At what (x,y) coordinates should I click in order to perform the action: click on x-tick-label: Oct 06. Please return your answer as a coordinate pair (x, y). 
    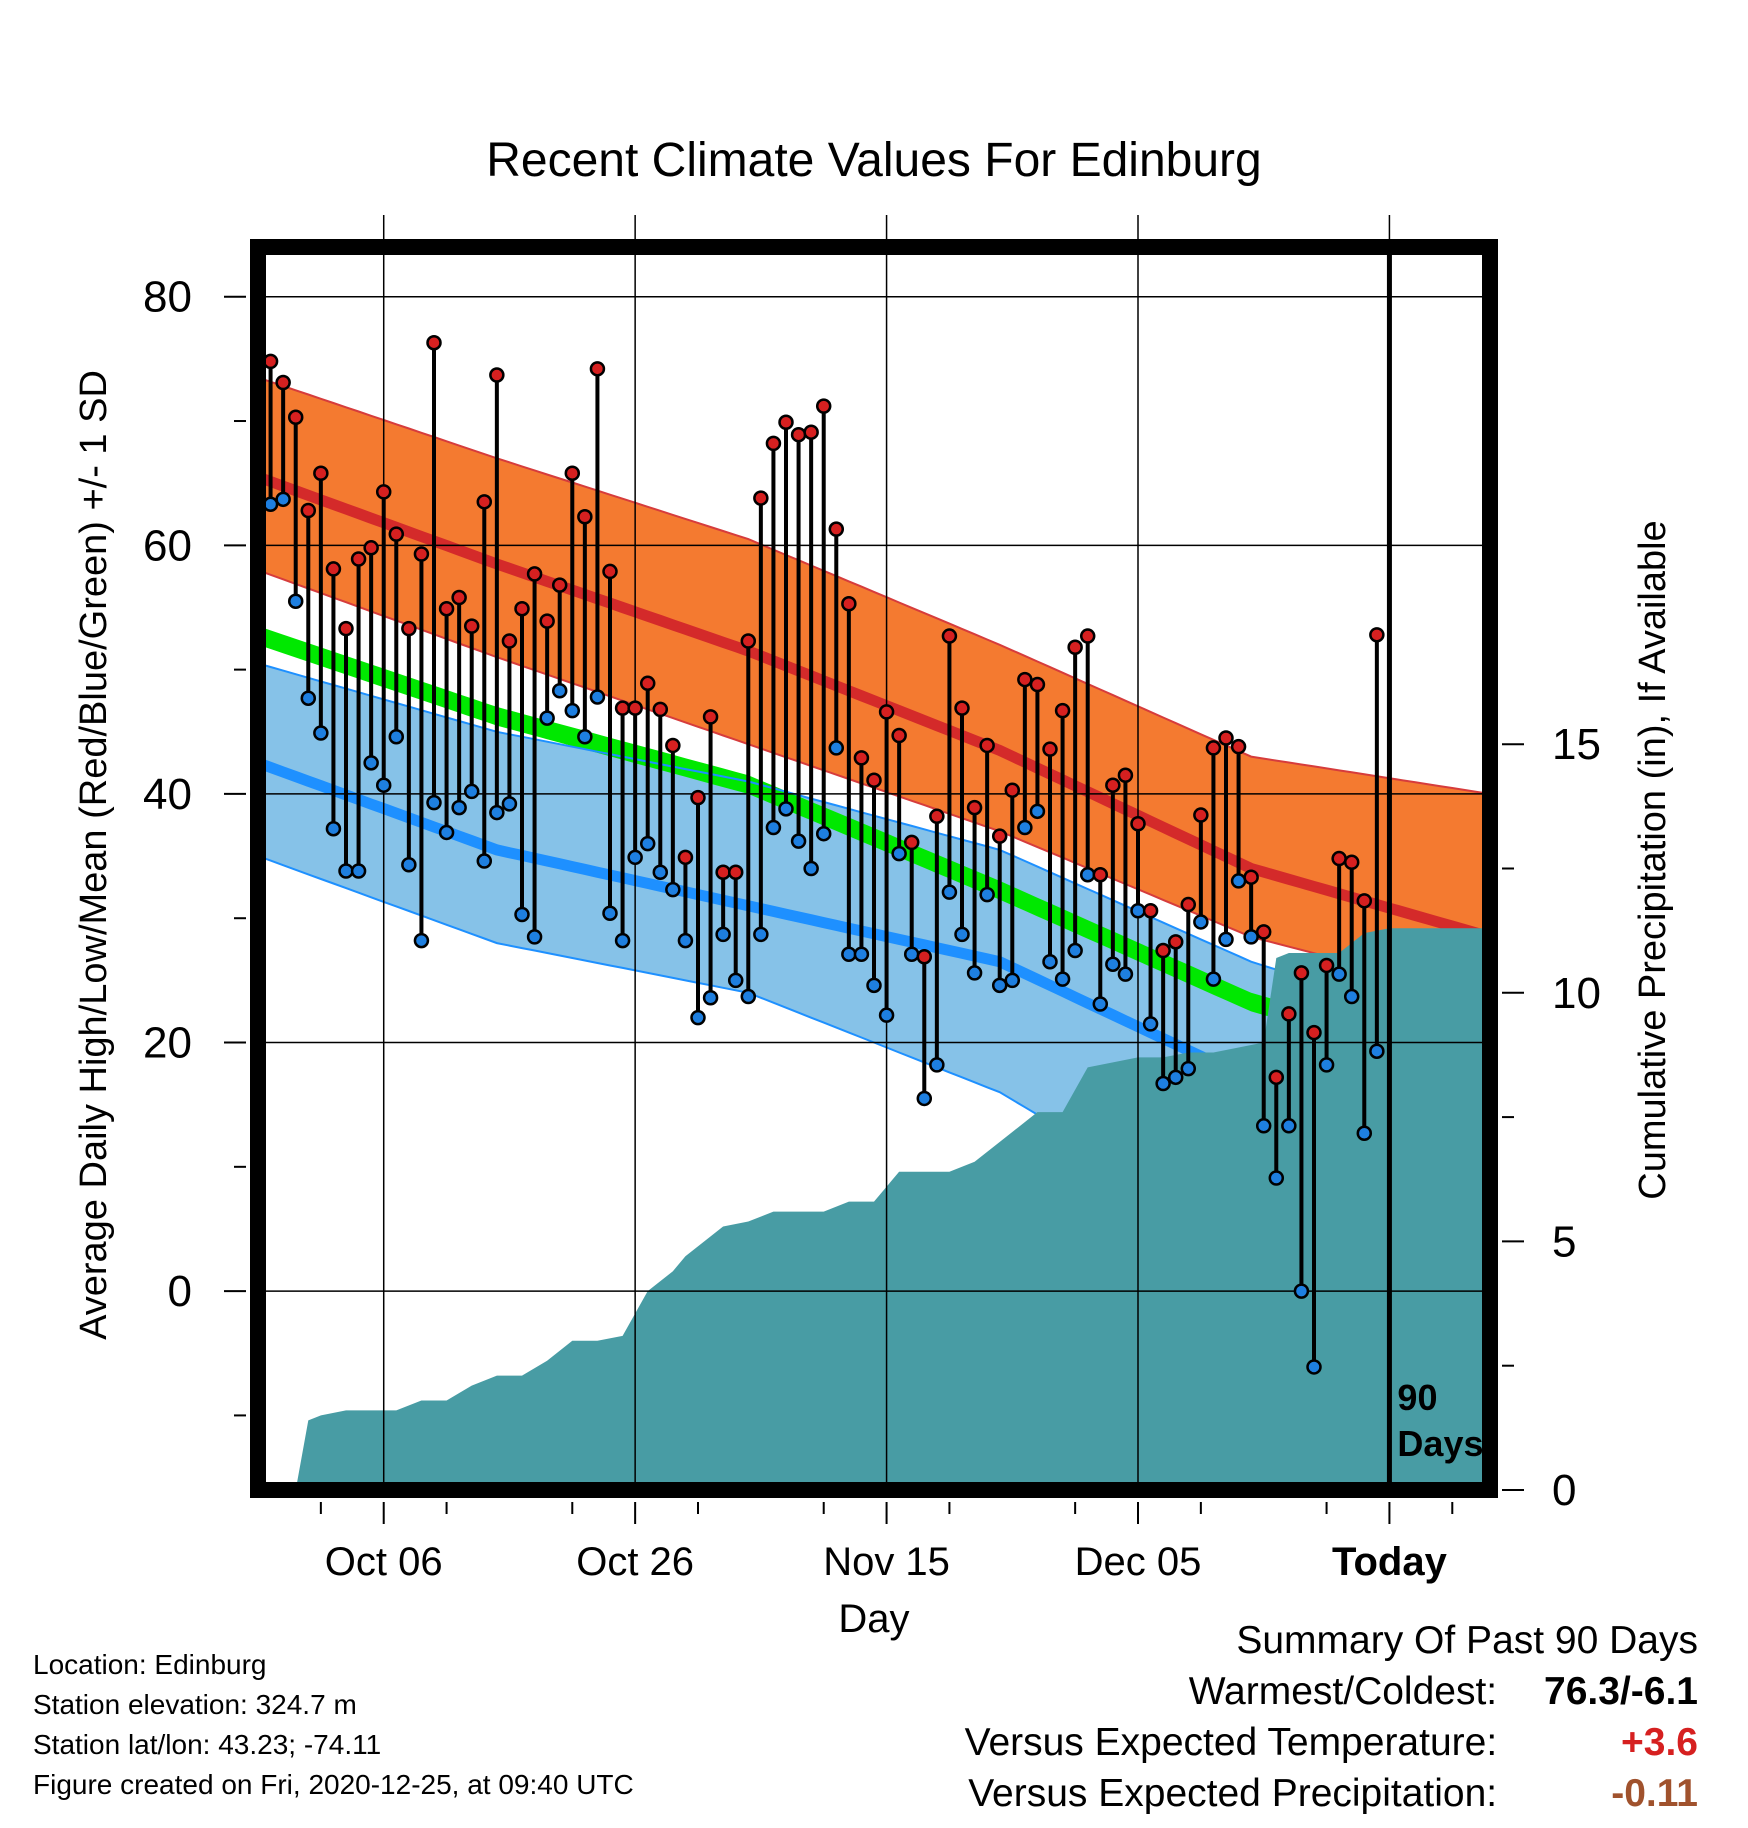
    Looking at the image, I should click on (384, 1562).